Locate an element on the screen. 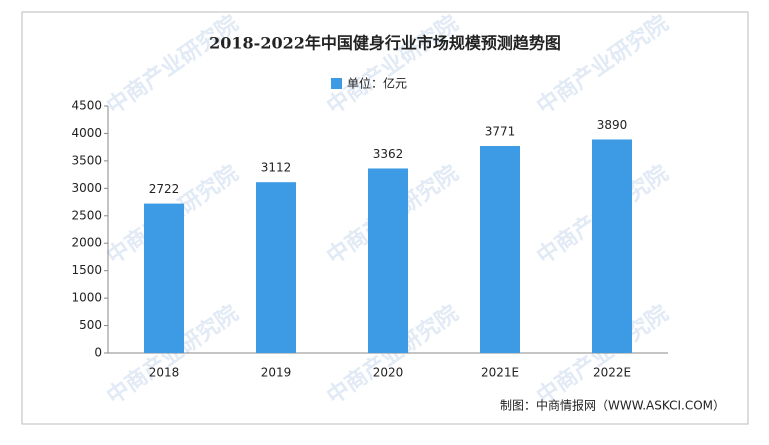 This screenshot has height=445, width=769. data-label: 3890 is located at coordinates (612, 125).